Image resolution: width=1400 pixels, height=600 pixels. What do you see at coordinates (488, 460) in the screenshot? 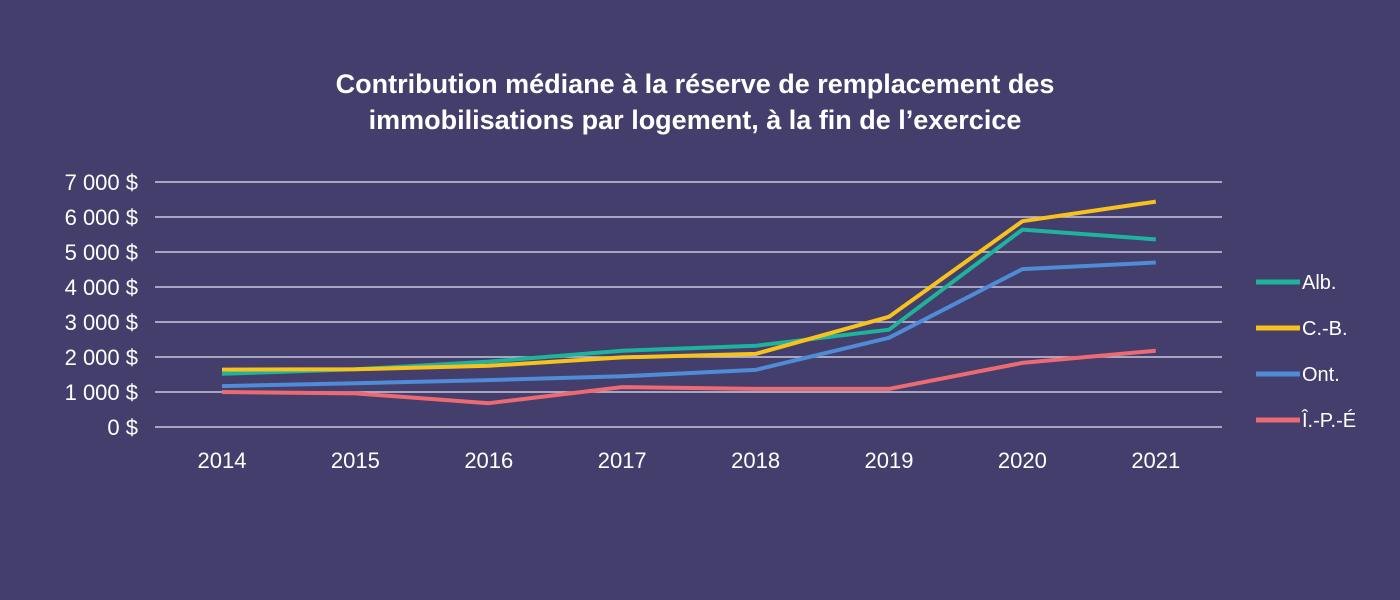
I see `x-tick-label: 2016` at bounding box center [488, 460].